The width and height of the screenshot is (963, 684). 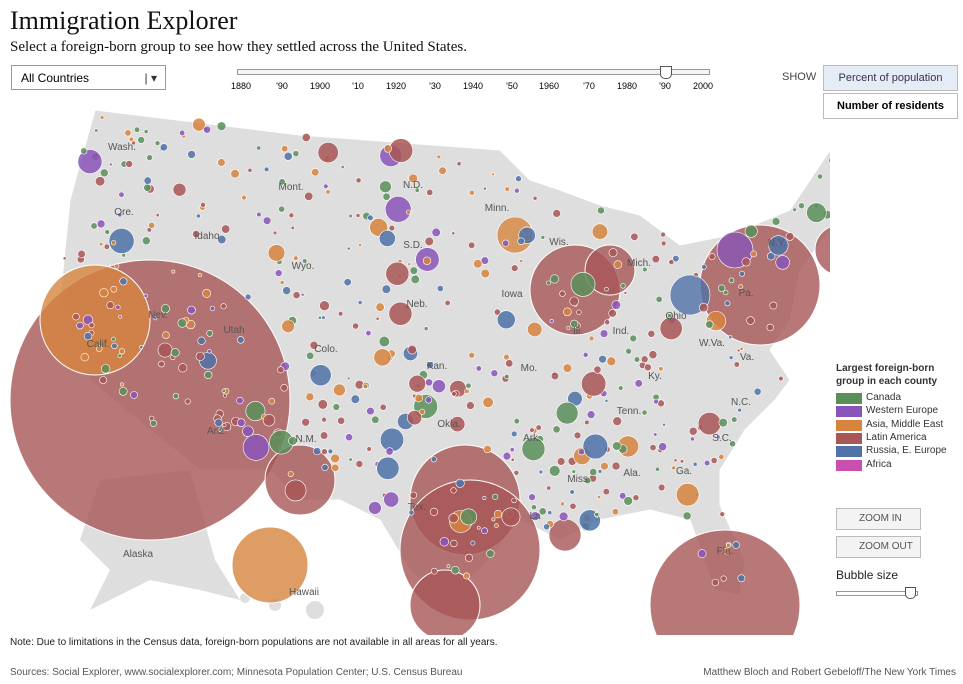 What do you see at coordinates (535, 516) in the screenshot?
I see `state-label: La` at bounding box center [535, 516].